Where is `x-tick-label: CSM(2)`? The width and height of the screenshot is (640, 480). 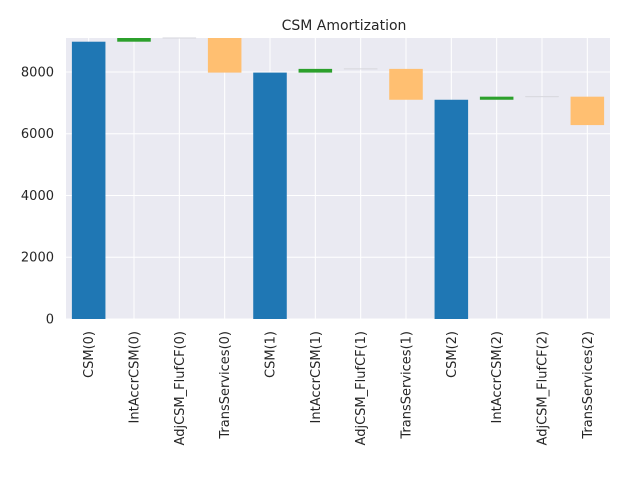 x-tick-label: CSM(2) is located at coordinates (452, 354).